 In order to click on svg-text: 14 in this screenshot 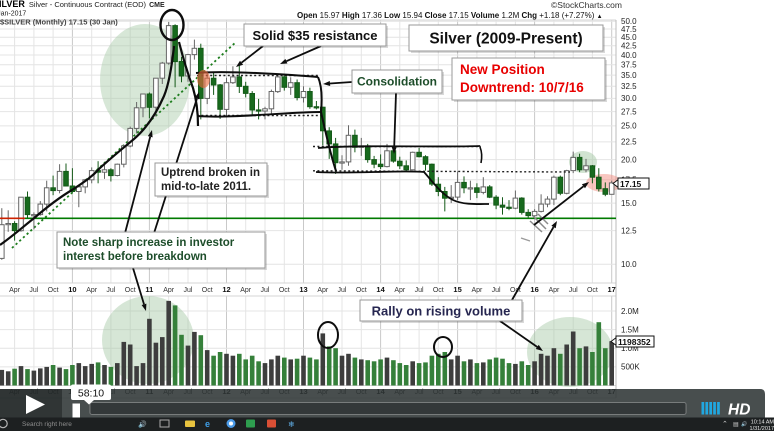, I will do `click(380, 289)`.